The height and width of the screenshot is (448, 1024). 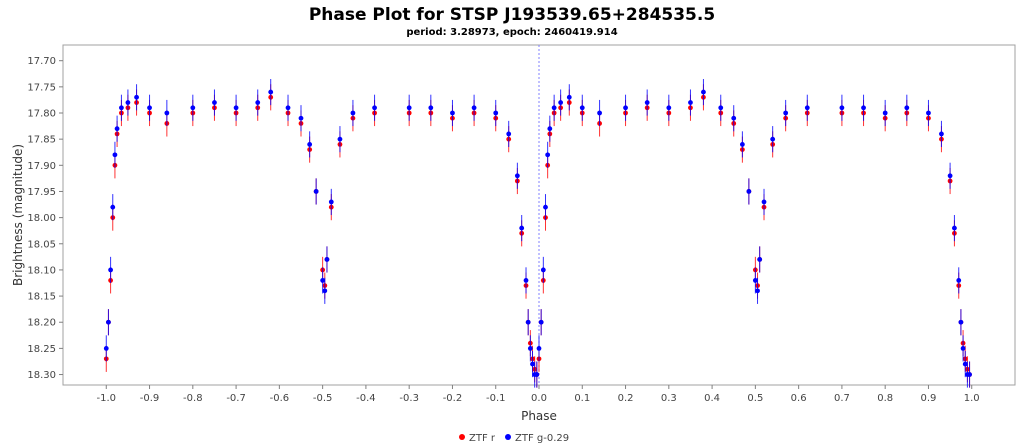 What do you see at coordinates (755, 398) in the screenshot?
I see `x-tick-label: 0.5` at bounding box center [755, 398].